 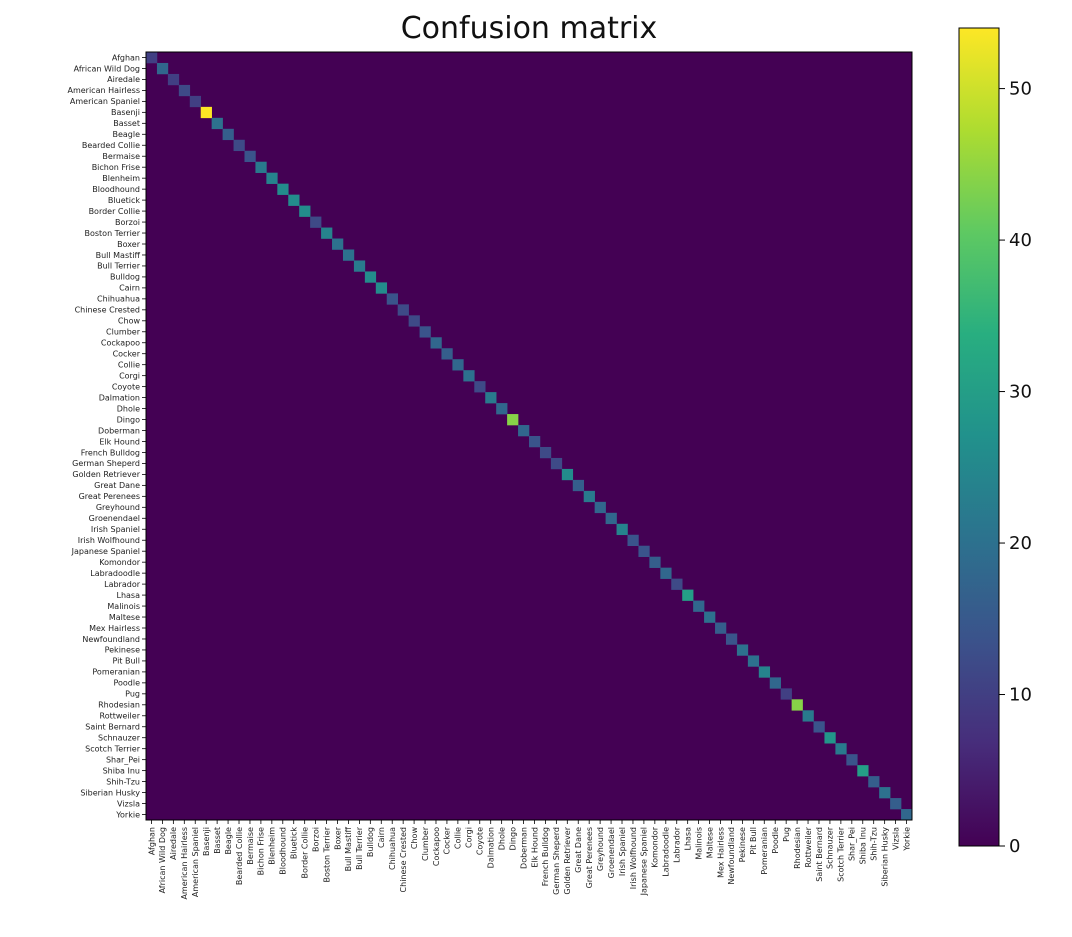 What do you see at coordinates (425, 843) in the screenshot?
I see `x-tick-label: Clumber` at bounding box center [425, 843].